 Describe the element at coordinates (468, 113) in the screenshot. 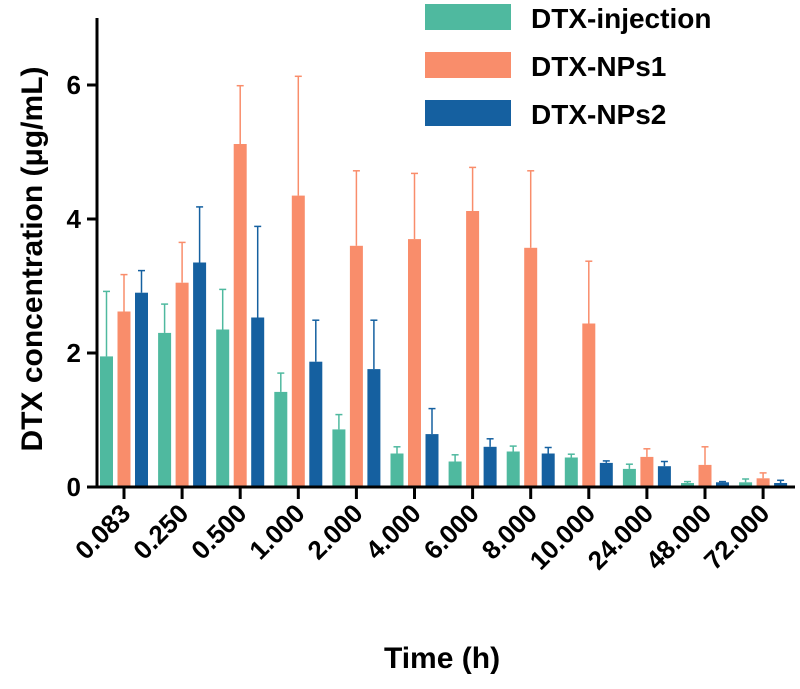

I see `legend-swatch-dtx-nps2` at that location.